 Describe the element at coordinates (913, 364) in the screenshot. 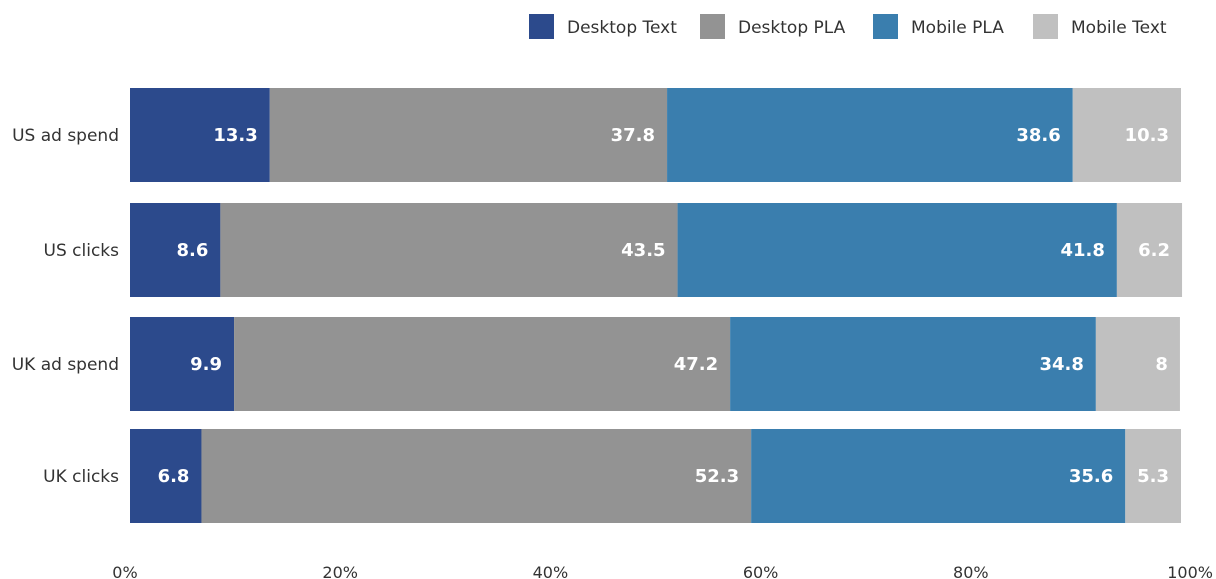

I see `bar-segment-uk-ad-spend-mobile-pla` at that location.